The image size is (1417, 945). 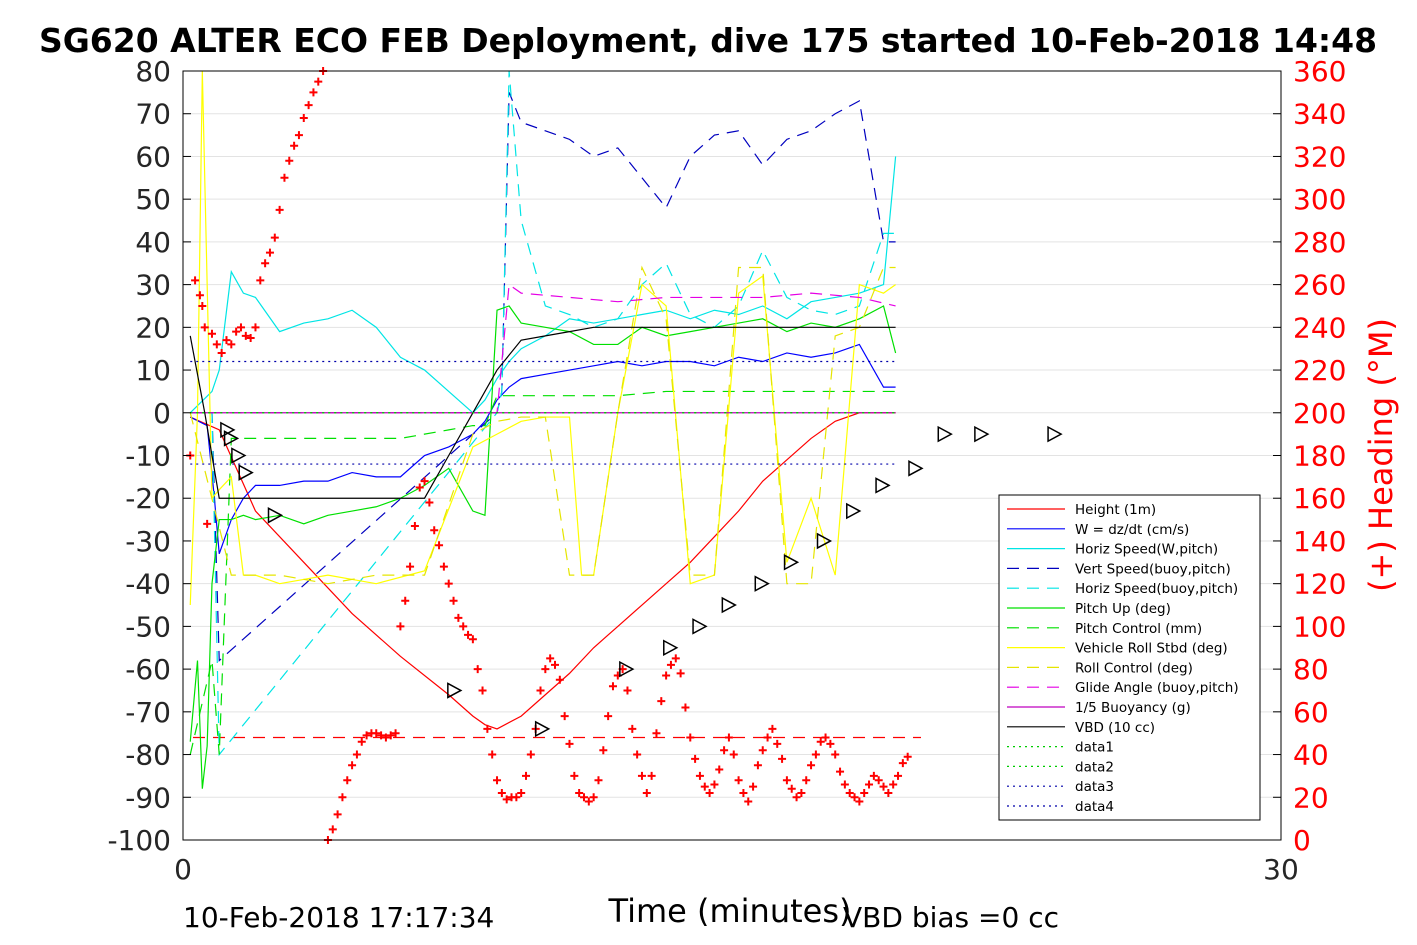 I want to click on right-tick-label-1: 340, so click(x=1319, y=114).